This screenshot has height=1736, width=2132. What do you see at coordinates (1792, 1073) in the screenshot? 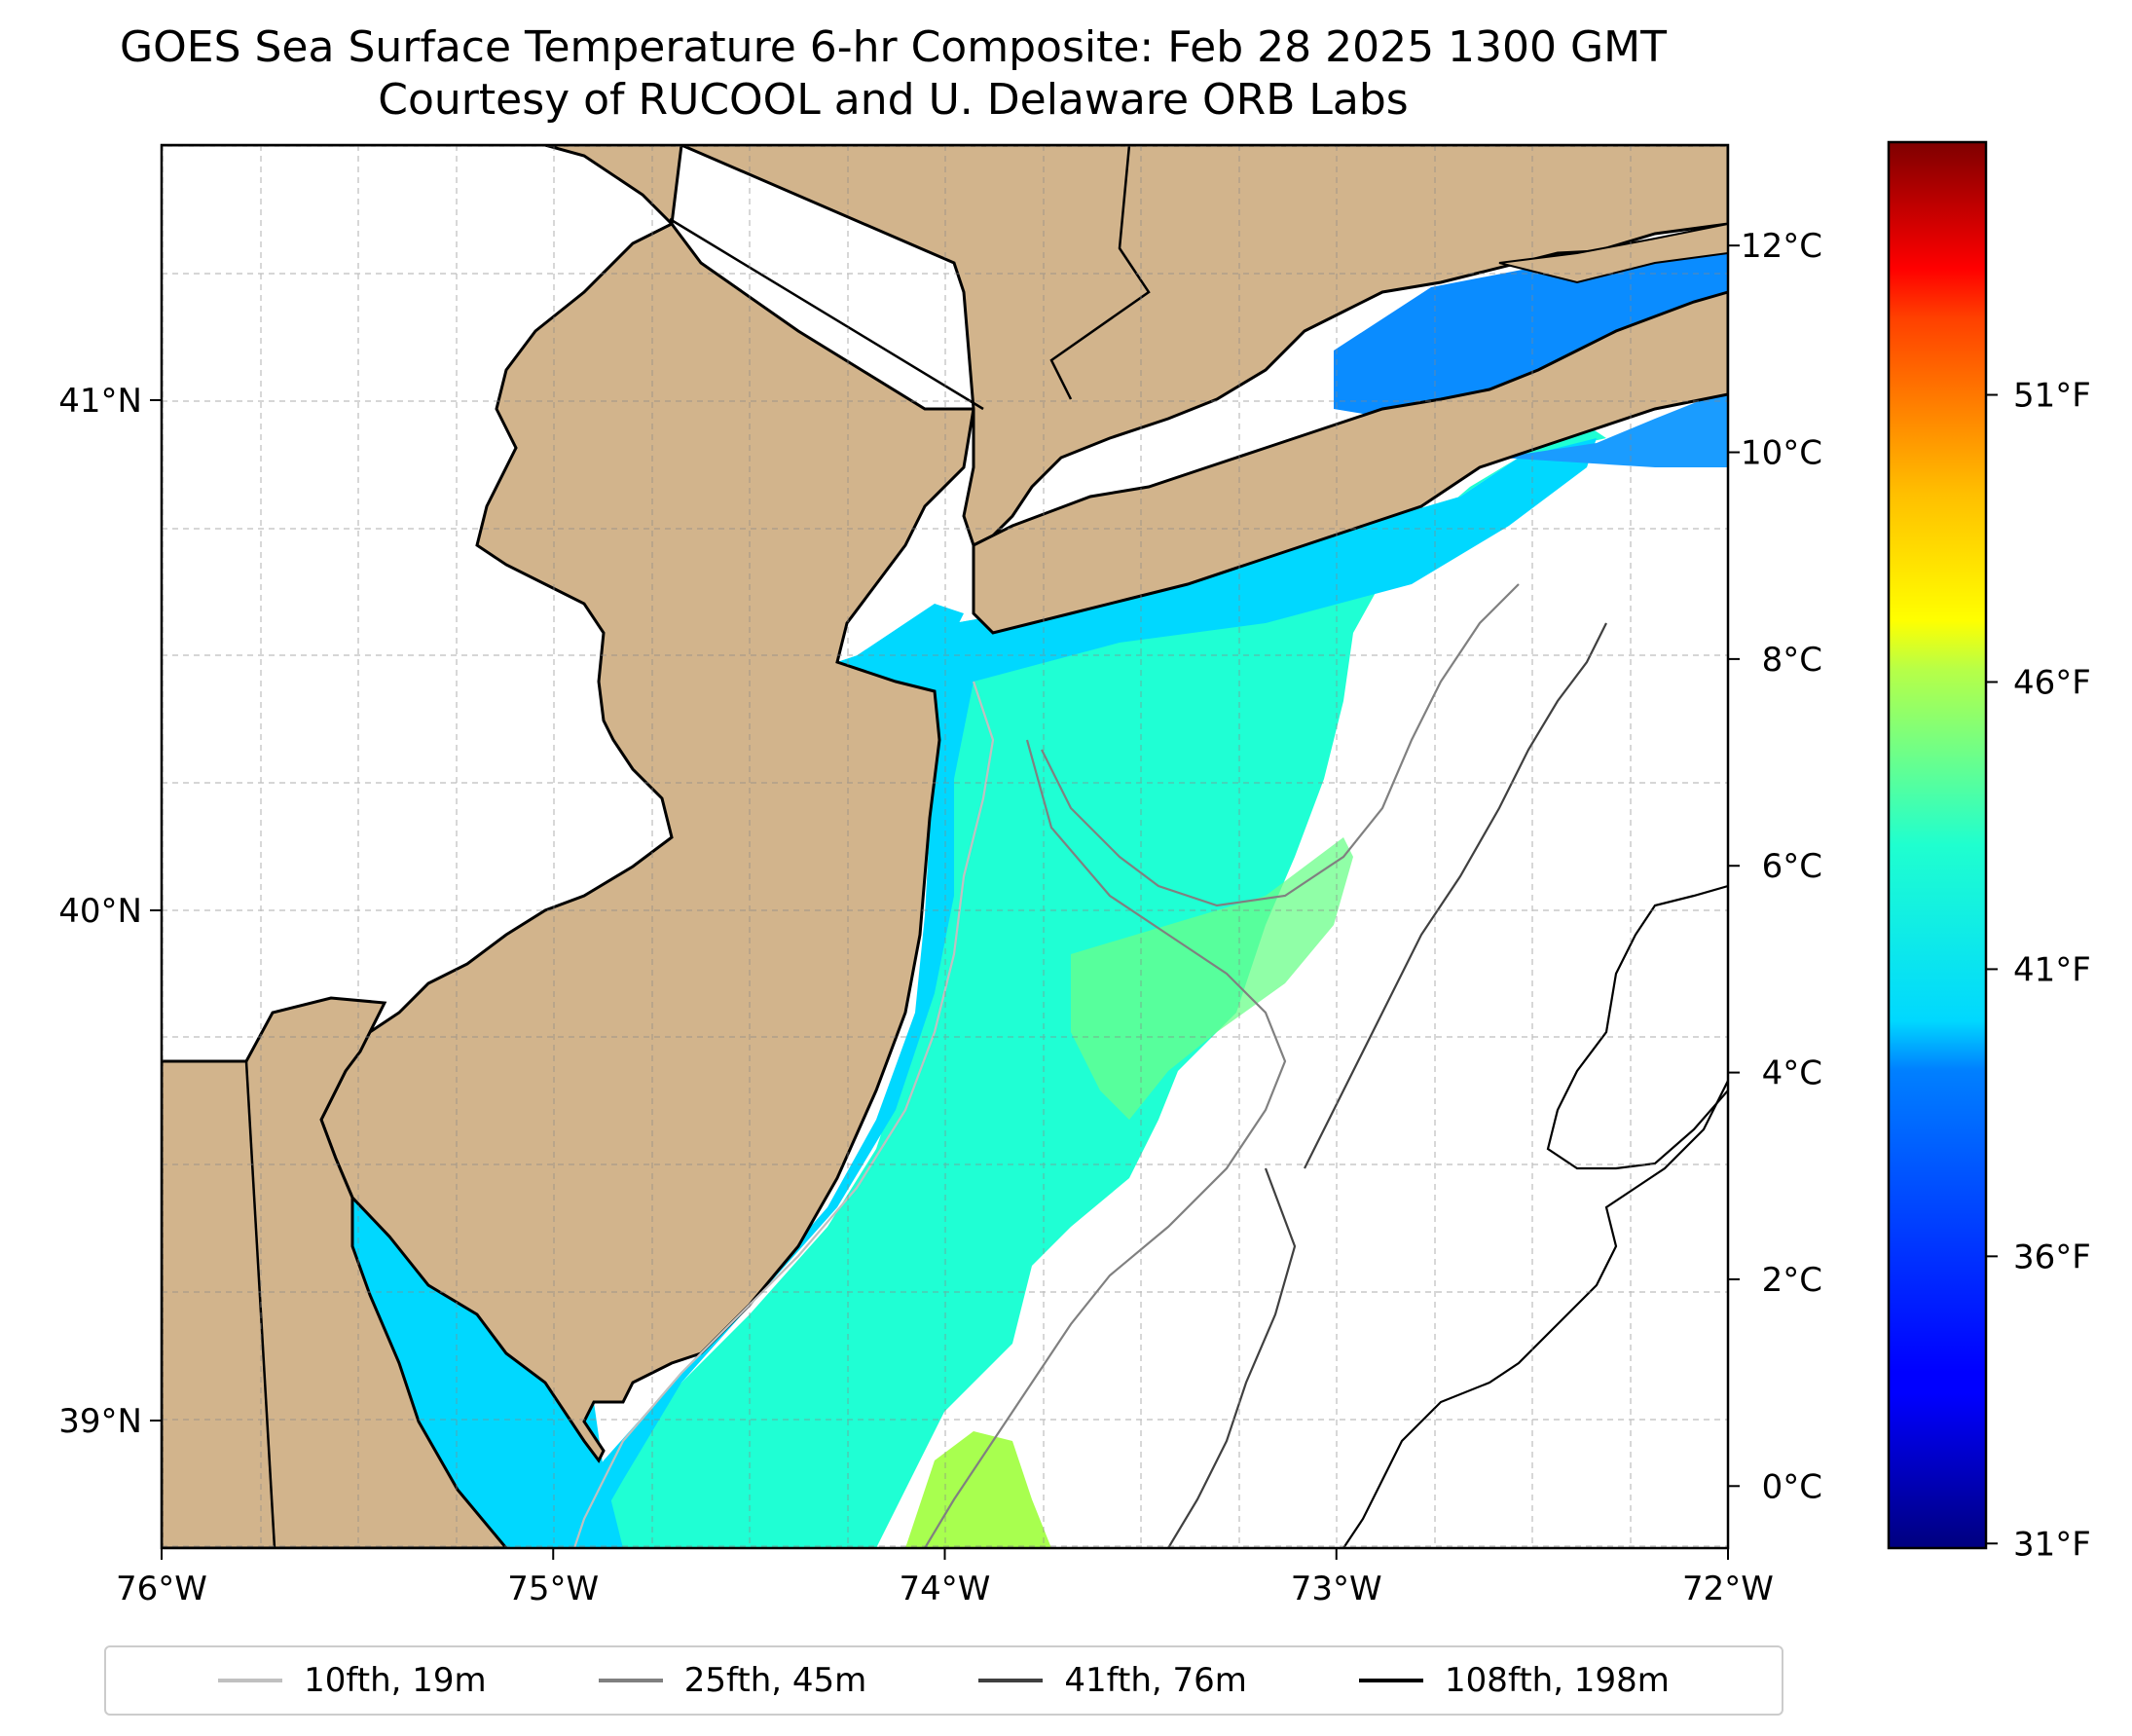
I see `celsius-tick-label: 4°C` at bounding box center [1792, 1073].